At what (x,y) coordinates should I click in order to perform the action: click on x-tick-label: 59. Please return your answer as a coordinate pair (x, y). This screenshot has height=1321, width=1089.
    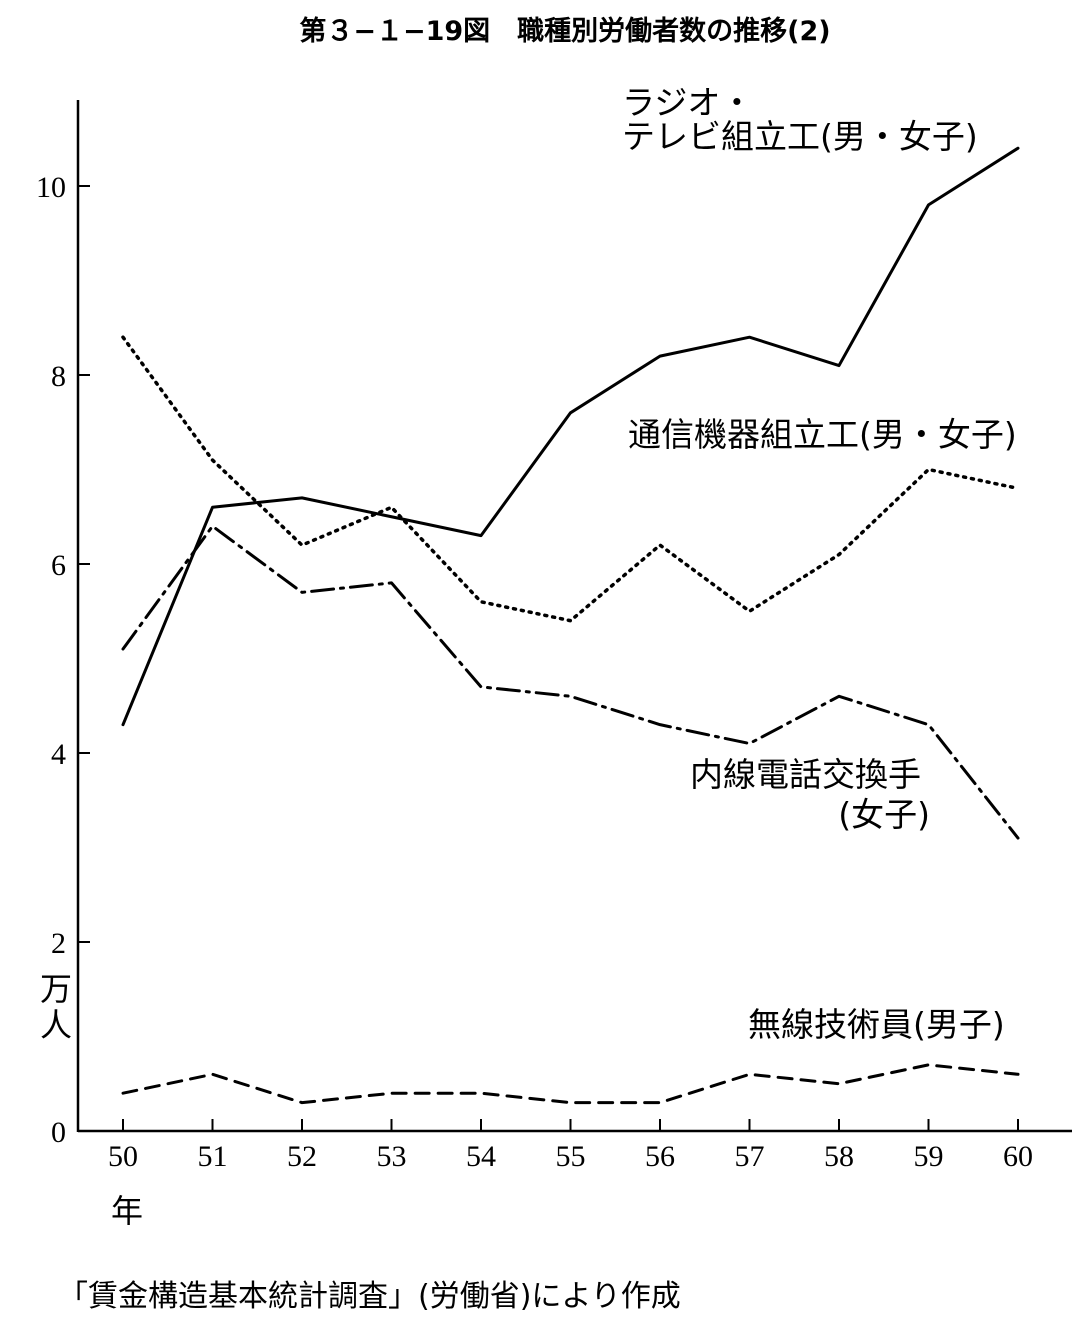
    Looking at the image, I should click on (929, 1156).